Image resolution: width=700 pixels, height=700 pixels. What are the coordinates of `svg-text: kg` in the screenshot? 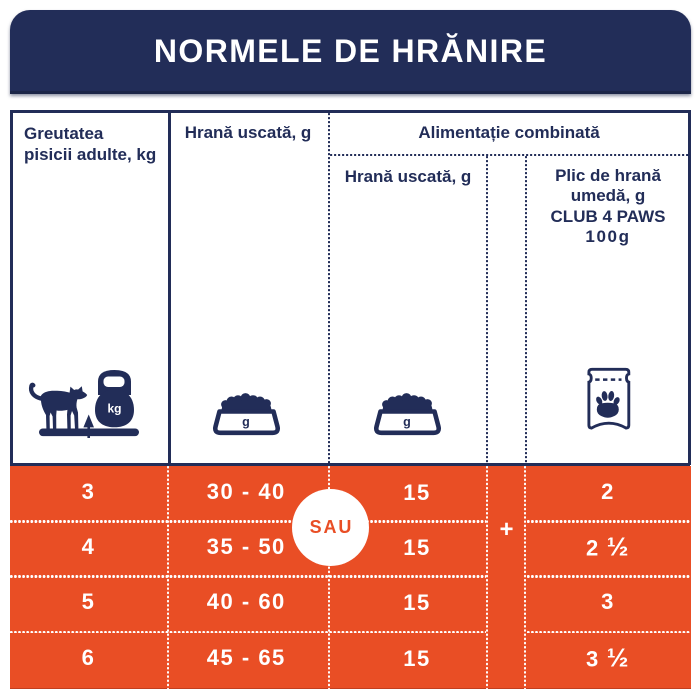 It's located at (114, 409).